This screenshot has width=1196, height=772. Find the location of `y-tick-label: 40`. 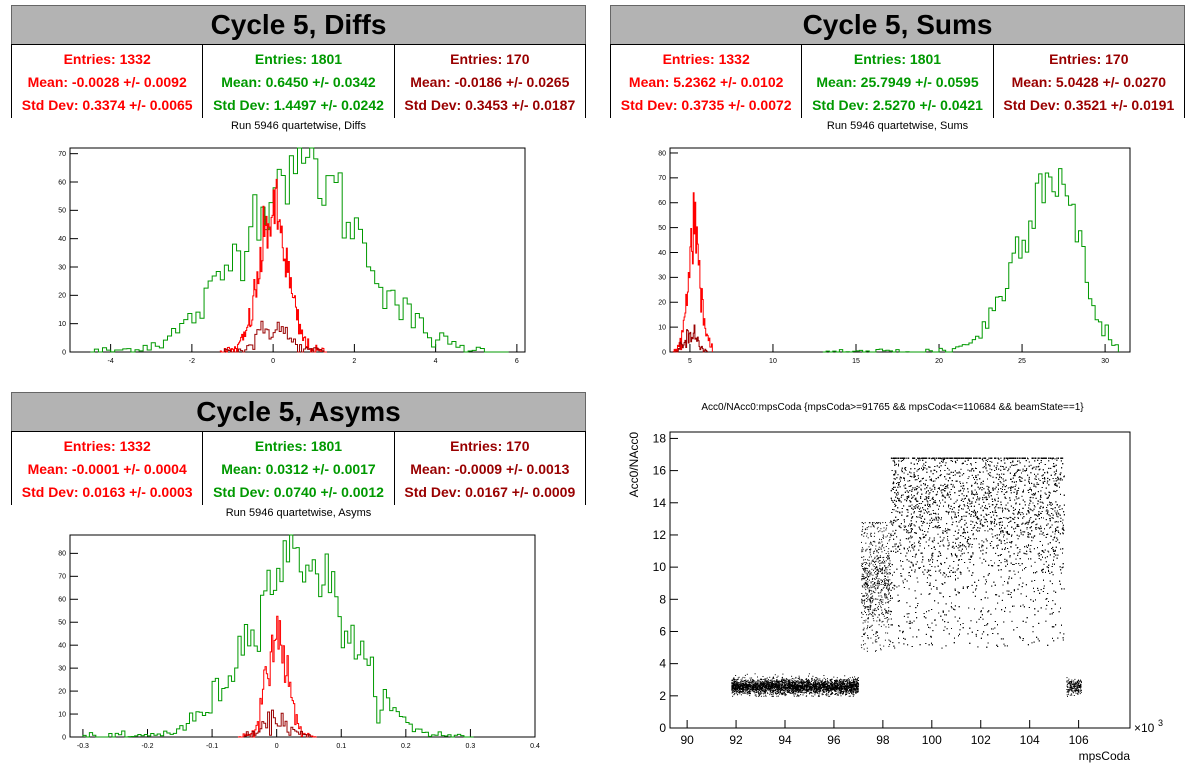

y-tick-label: 40 is located at coordinates (62, 239).